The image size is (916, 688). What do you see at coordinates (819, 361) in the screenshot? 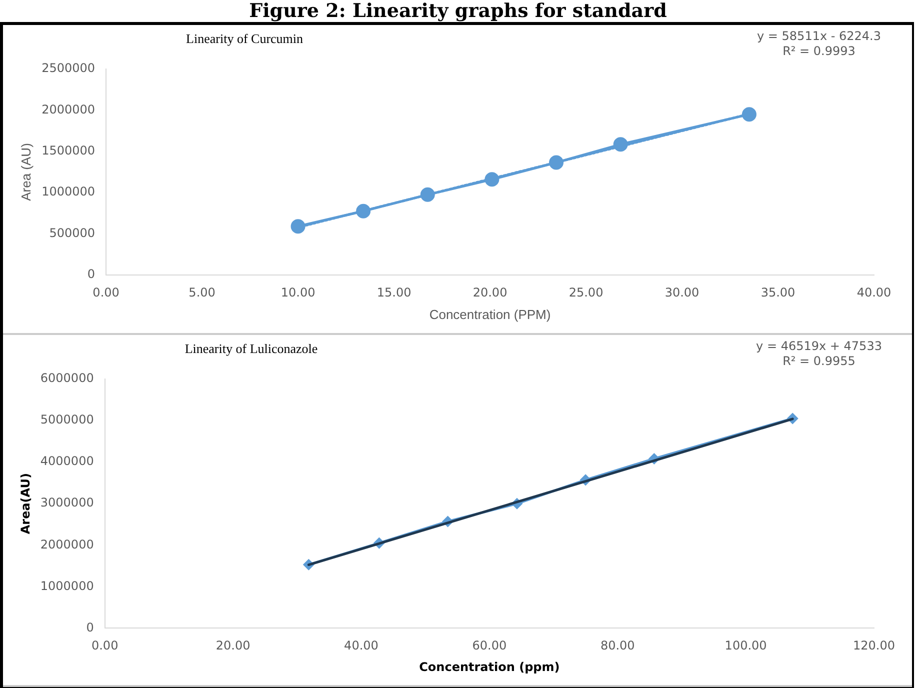
I see `text: R² = 0.9955` at bounding box center [819, 361].